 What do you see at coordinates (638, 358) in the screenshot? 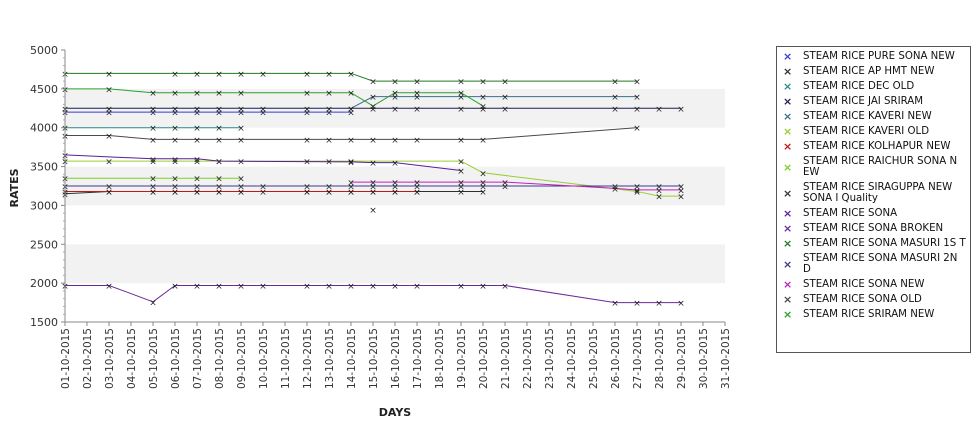
I see `x-tick-label: 27-10-2015` at bounding box center [638, 358].